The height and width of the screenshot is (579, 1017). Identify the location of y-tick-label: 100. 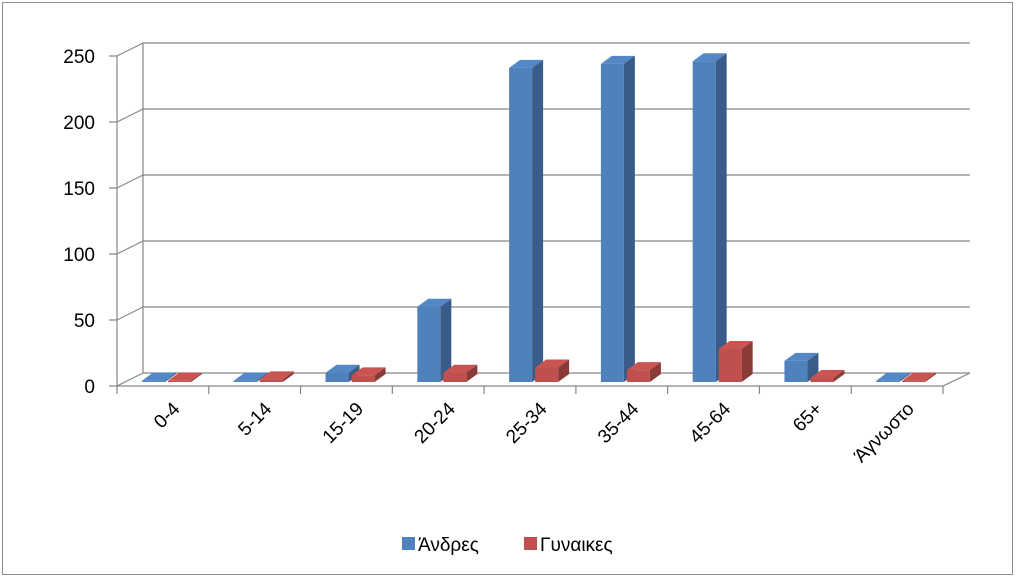
(79, 255).